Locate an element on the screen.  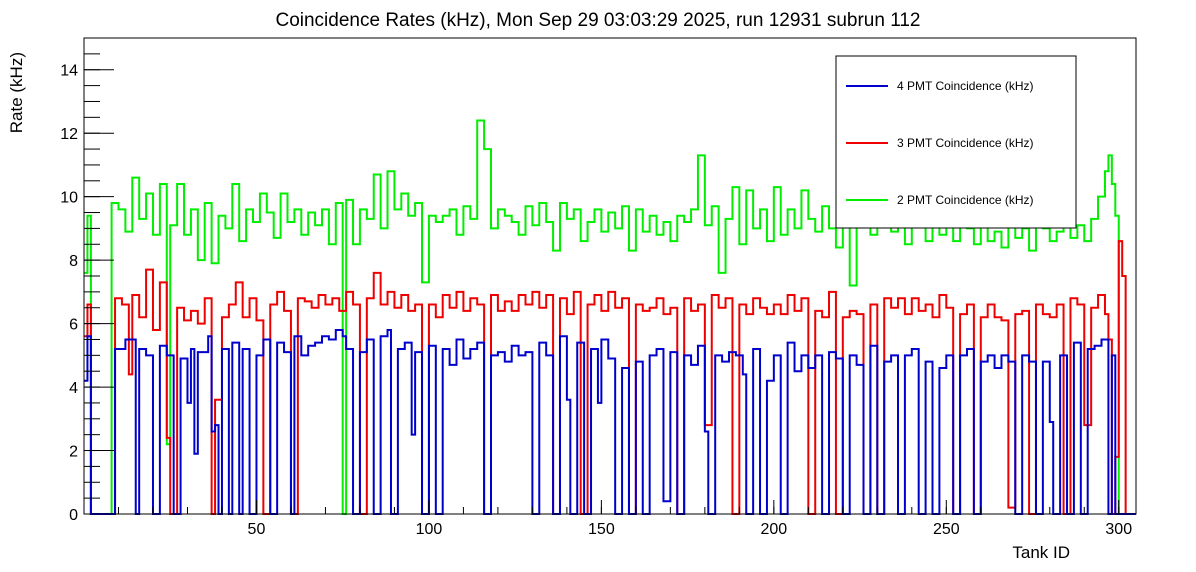
y-tick-label: 6 is located at coordinates (73, 325).